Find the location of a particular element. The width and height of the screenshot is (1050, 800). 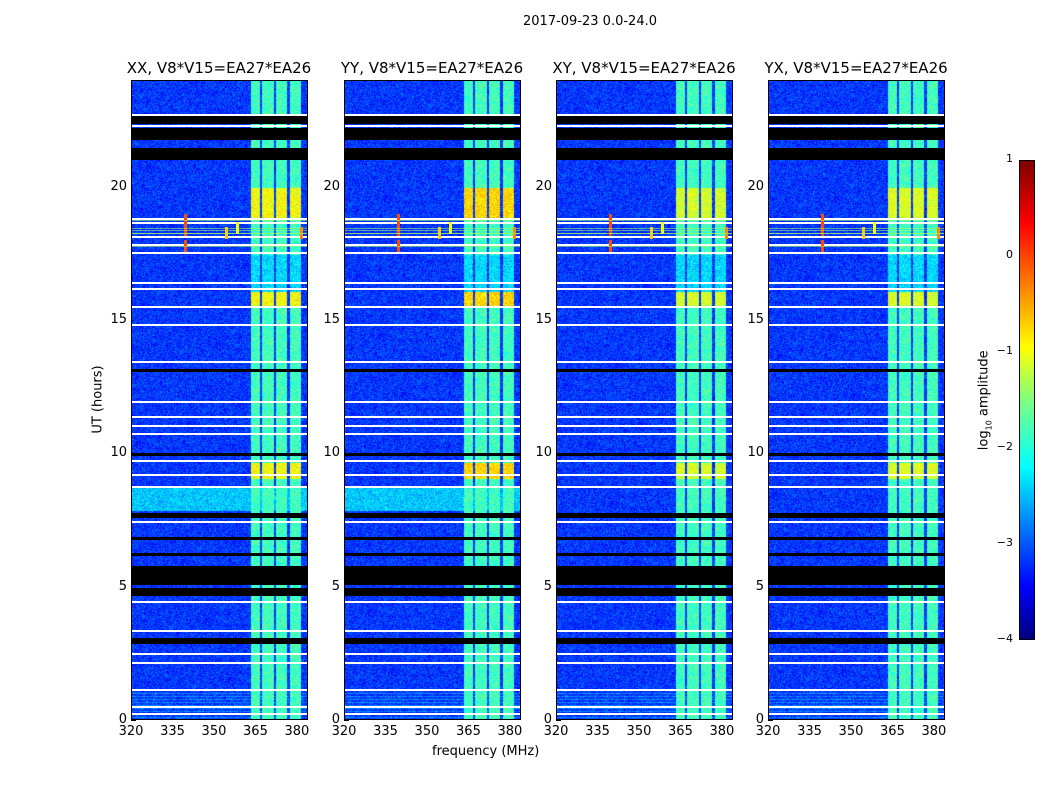

y-tick-label: 0 is located at coordinates (759, 719).